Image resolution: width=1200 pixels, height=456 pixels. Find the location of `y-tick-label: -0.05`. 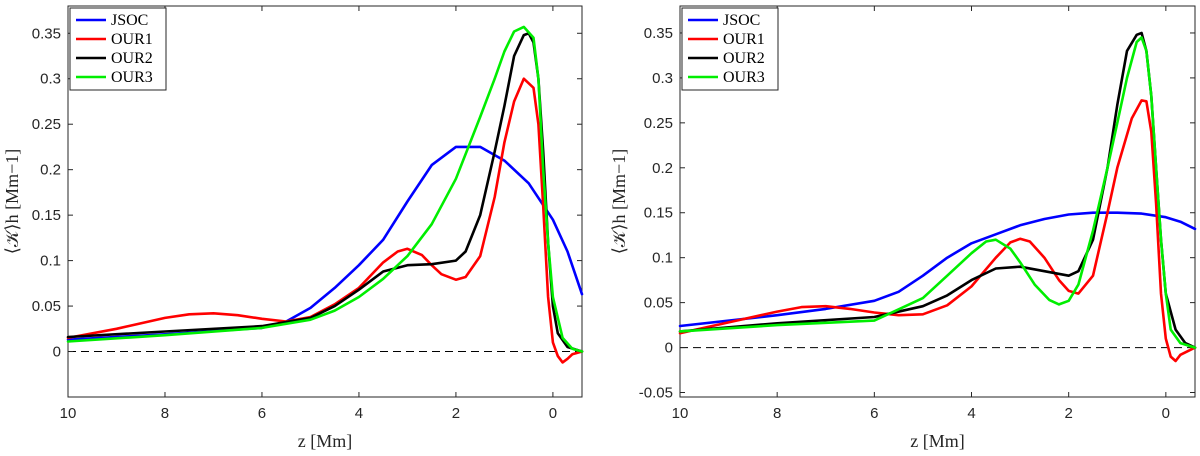

y-tick-label: -0.05 is located at coordinates (656, 393).